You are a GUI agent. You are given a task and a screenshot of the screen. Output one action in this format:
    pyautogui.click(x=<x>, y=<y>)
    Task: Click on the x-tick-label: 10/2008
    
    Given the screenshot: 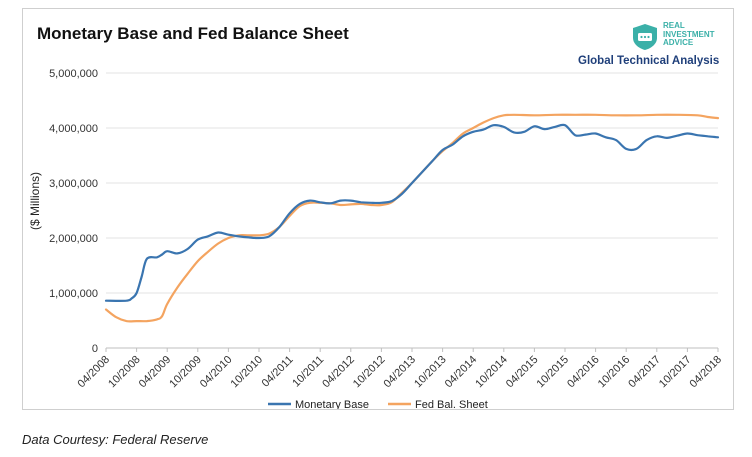 What is the action you would take?
    pyautogui.click(x=124, y=372)
    